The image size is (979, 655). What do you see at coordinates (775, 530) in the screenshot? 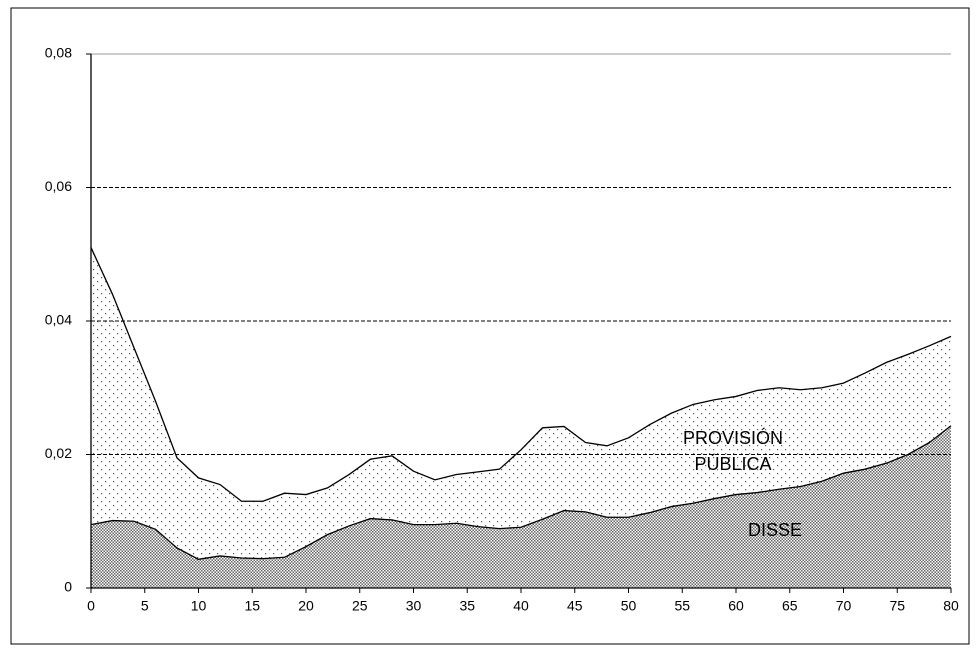
I see `series-label: DISSE` at bounding box center [775, 530].